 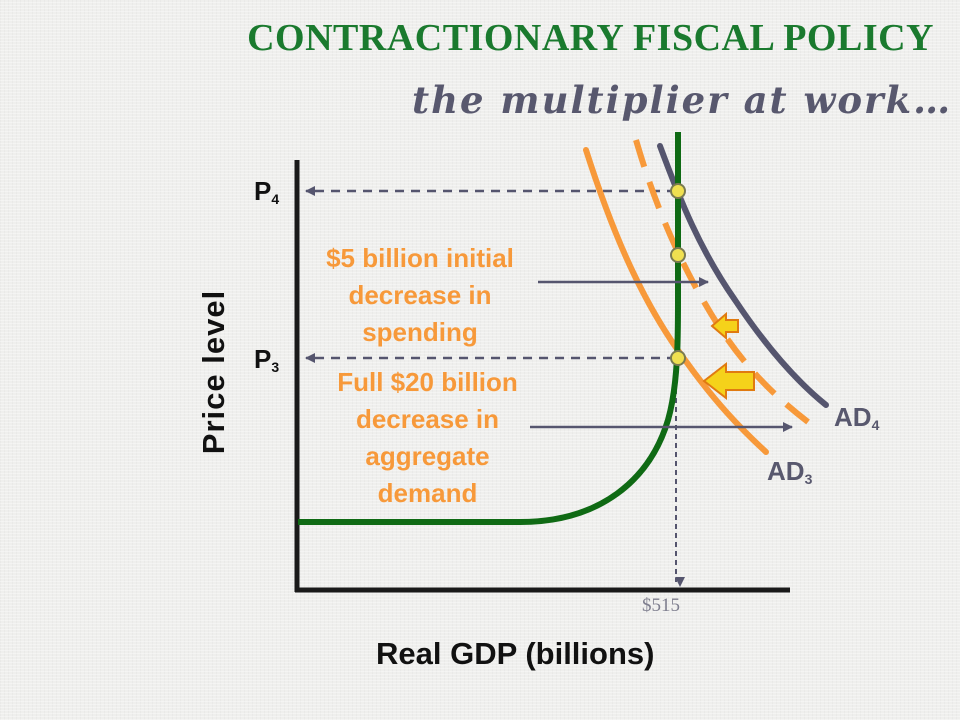 I want to click on initial-decrease-line-1: $5 billion initial, so click(x=420, y=258).